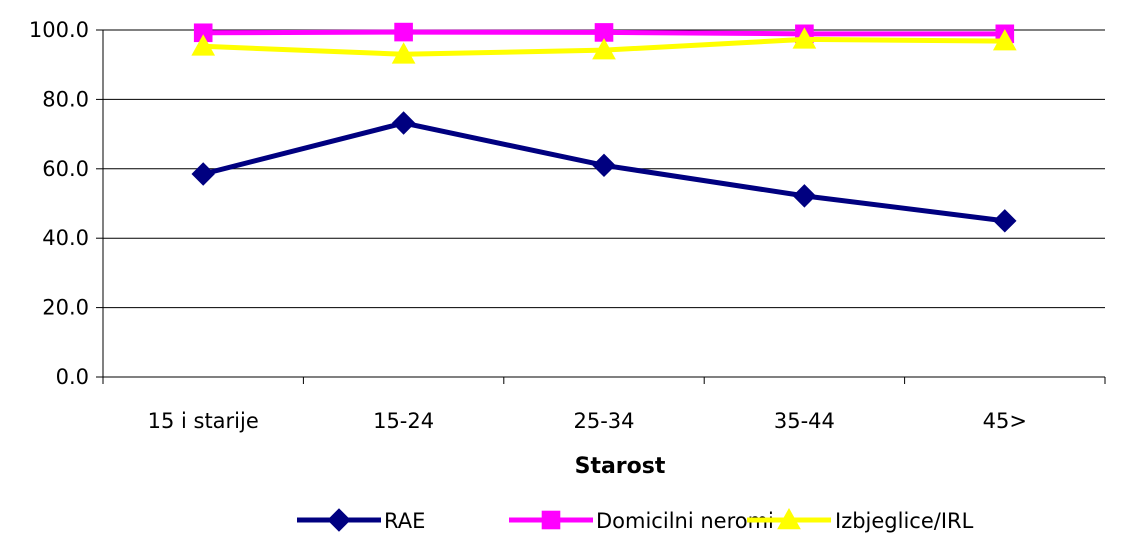  I want to click on legend-item: Izbjeglice/IRL, so click(860, 520).